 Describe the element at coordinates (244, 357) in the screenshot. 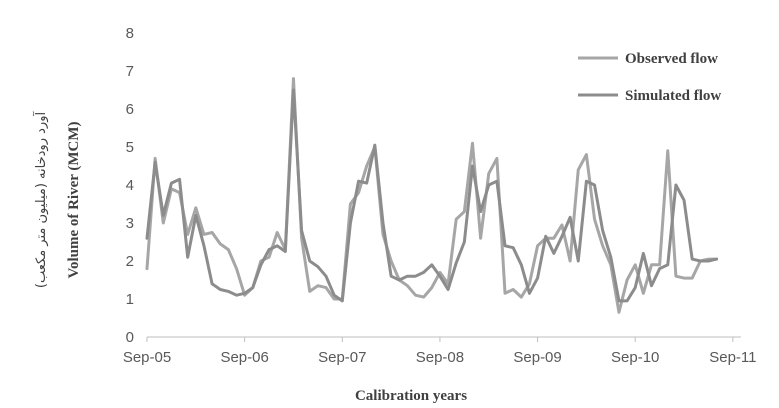

I see `x-tick-label: Sep-06` at that location.